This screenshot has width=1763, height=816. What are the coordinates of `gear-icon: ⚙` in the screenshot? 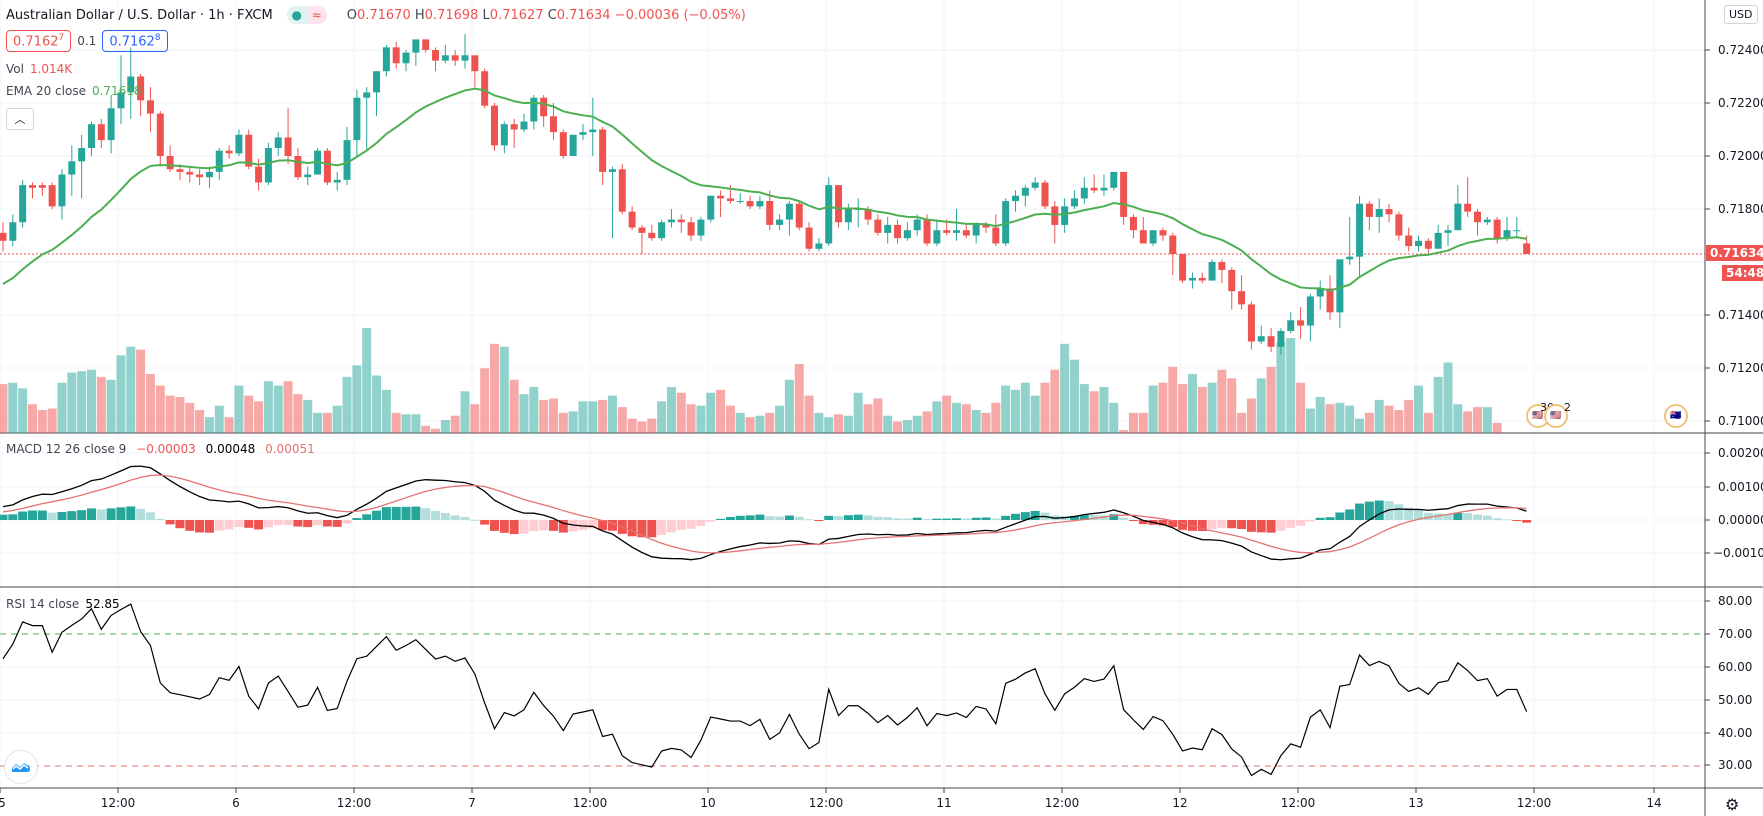 It's located at (1732, 804).